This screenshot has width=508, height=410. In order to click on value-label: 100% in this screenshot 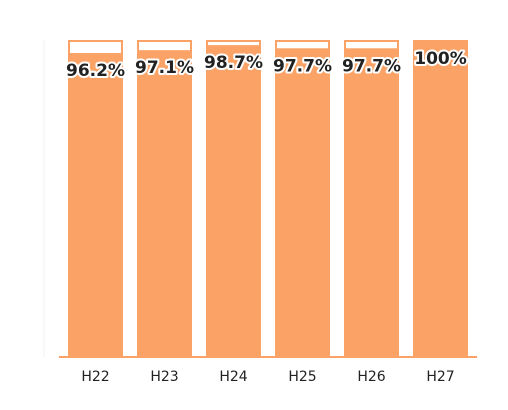, I will do `click(440, 59)`.